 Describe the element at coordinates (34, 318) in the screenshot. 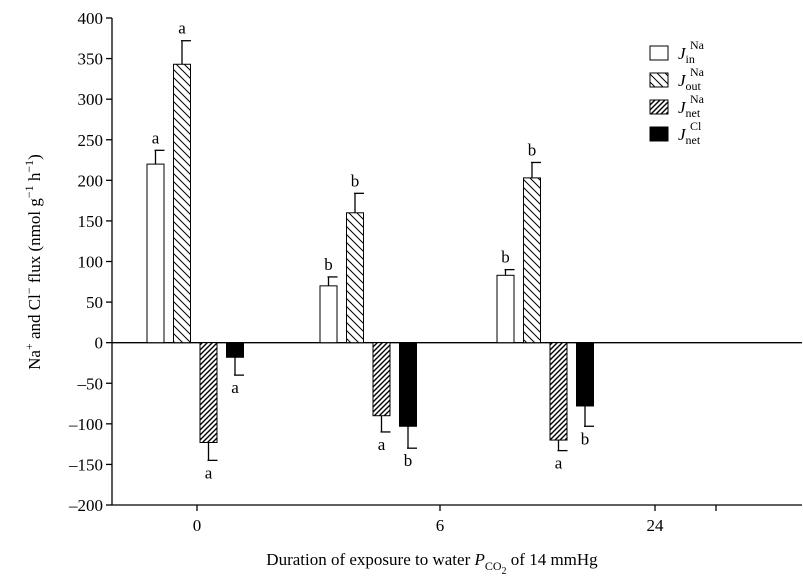

I see `label-part: and Cl` at that location.